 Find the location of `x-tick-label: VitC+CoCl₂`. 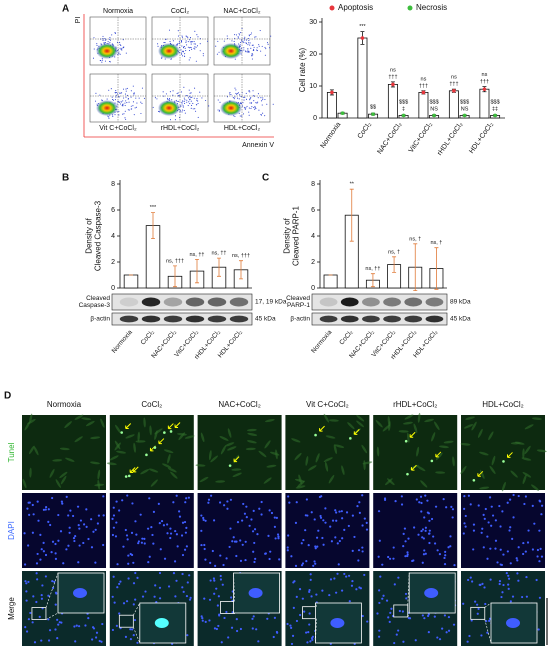

x-tick-label: VitC+CoCl₂ is located at coordinates (421, 137).